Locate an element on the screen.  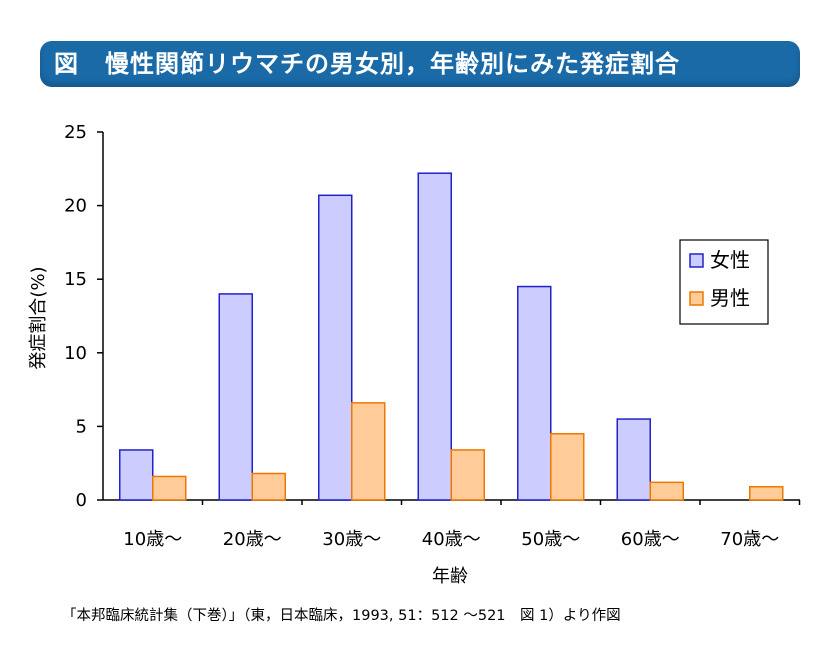
chart-title: 図慢性関節リウマチの男女別，年齢別にみた発症割合 is located at coordinates (367, 64).